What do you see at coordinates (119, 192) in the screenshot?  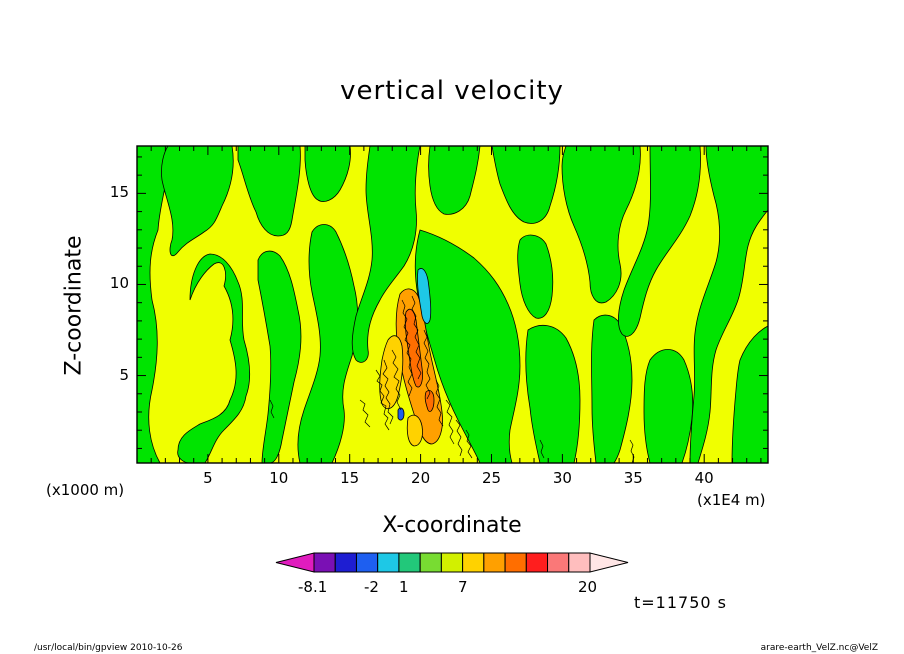 I see `y-tick-label: 15` at bounding box center [119, 192].